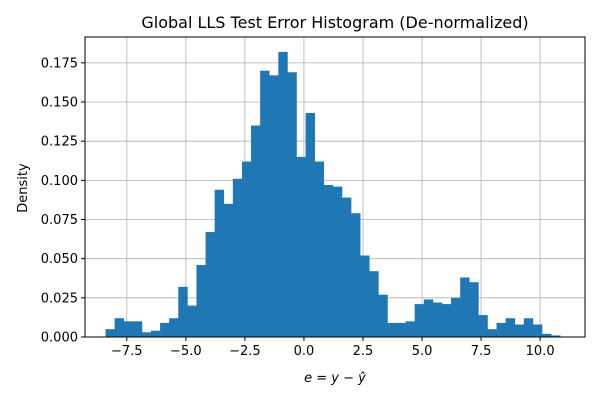  Describe the element at coordinates (59, 298) in the screenshot. I see `y-tick-label: 0.025` at that location.